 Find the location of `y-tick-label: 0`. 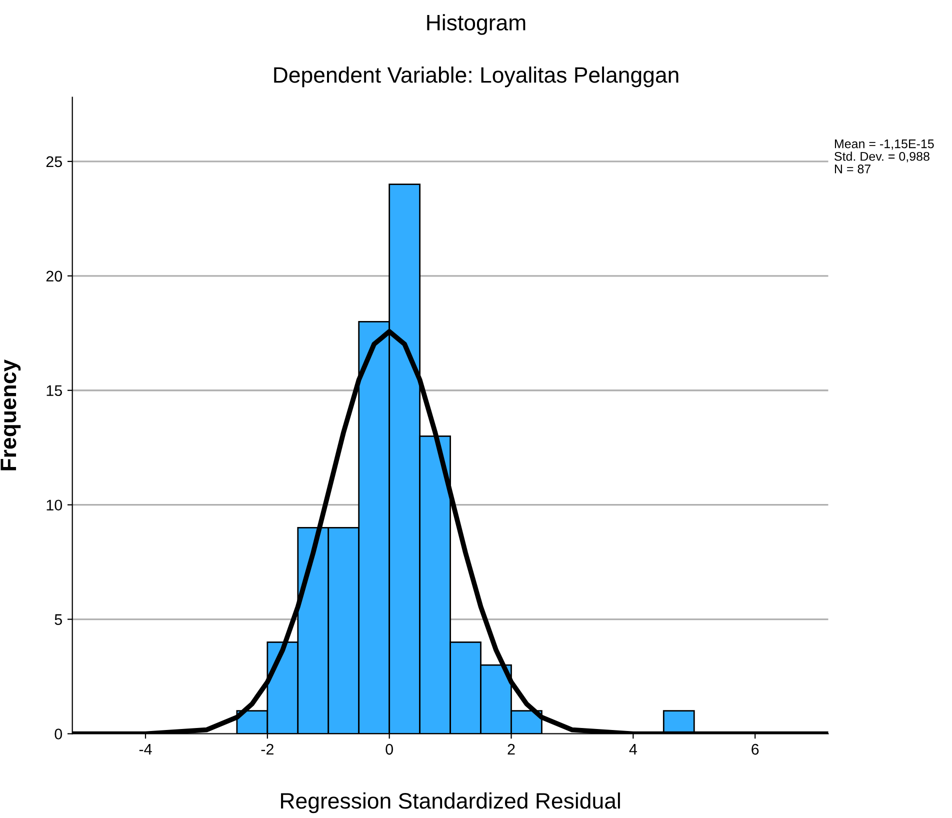

y-tick-label: 0 is located at coordinates (58, 734).